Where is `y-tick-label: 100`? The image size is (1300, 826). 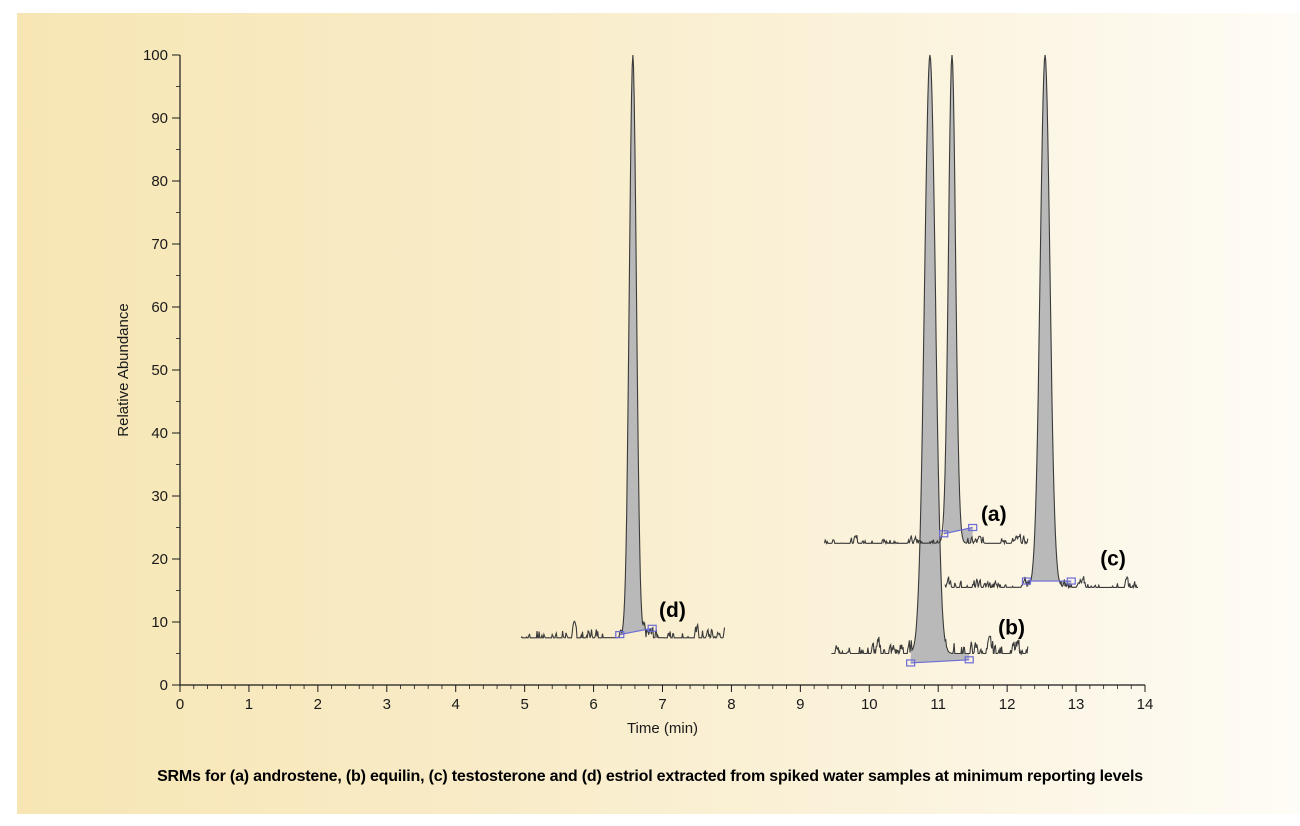 y-tick-label: 100 is located at coordinates (155, 55).